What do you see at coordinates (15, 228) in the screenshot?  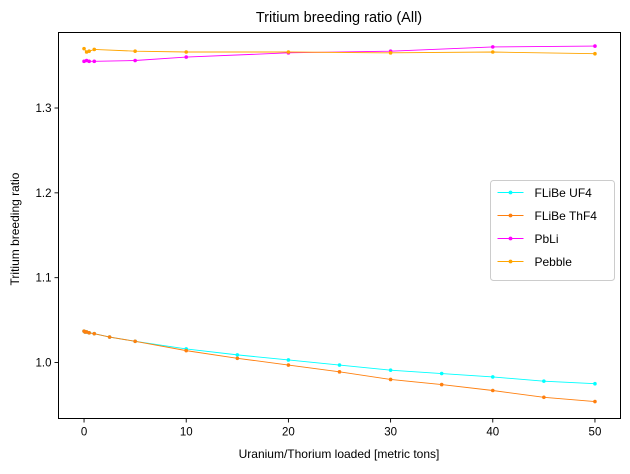 I see `y-axis-label: Tritium breeding ratio` at bounding box center [15, 228].